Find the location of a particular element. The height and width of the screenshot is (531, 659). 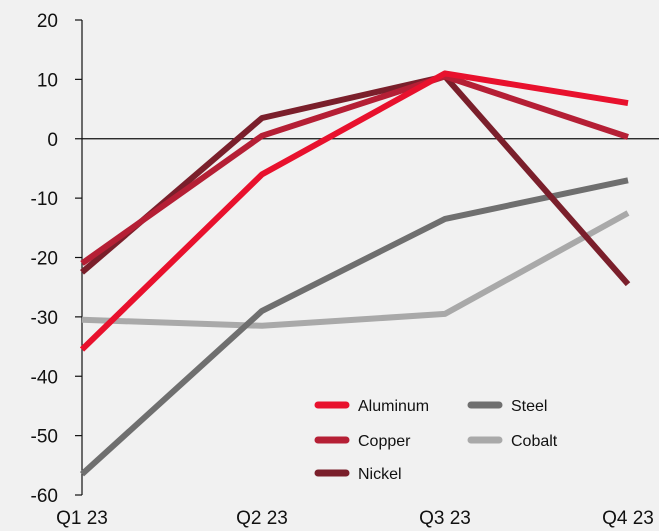

y-tick-label-4: -20 is located at coordinates (44, 259).